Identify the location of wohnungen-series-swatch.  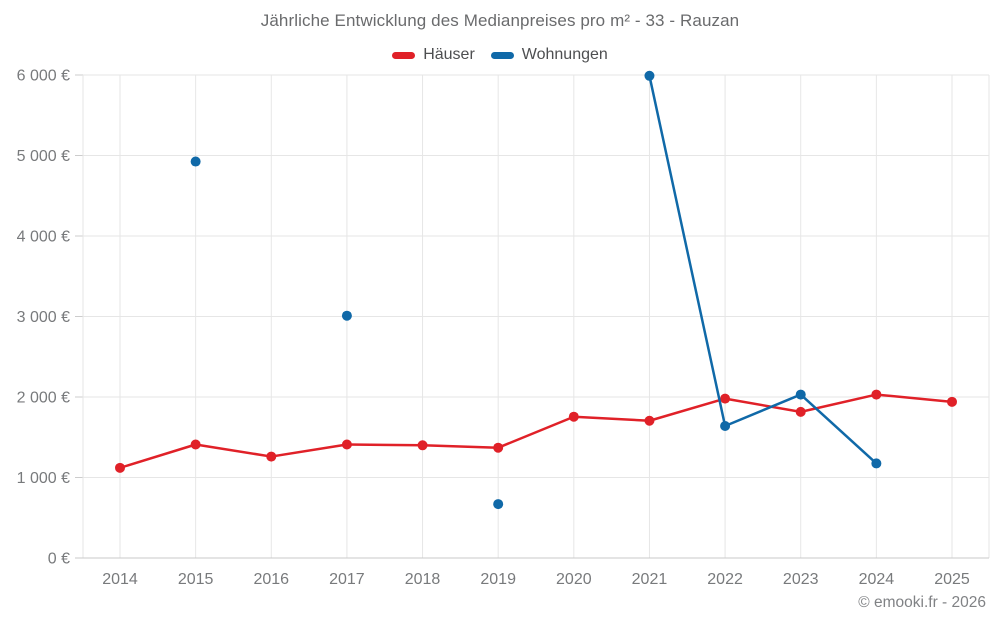
(502, 55).